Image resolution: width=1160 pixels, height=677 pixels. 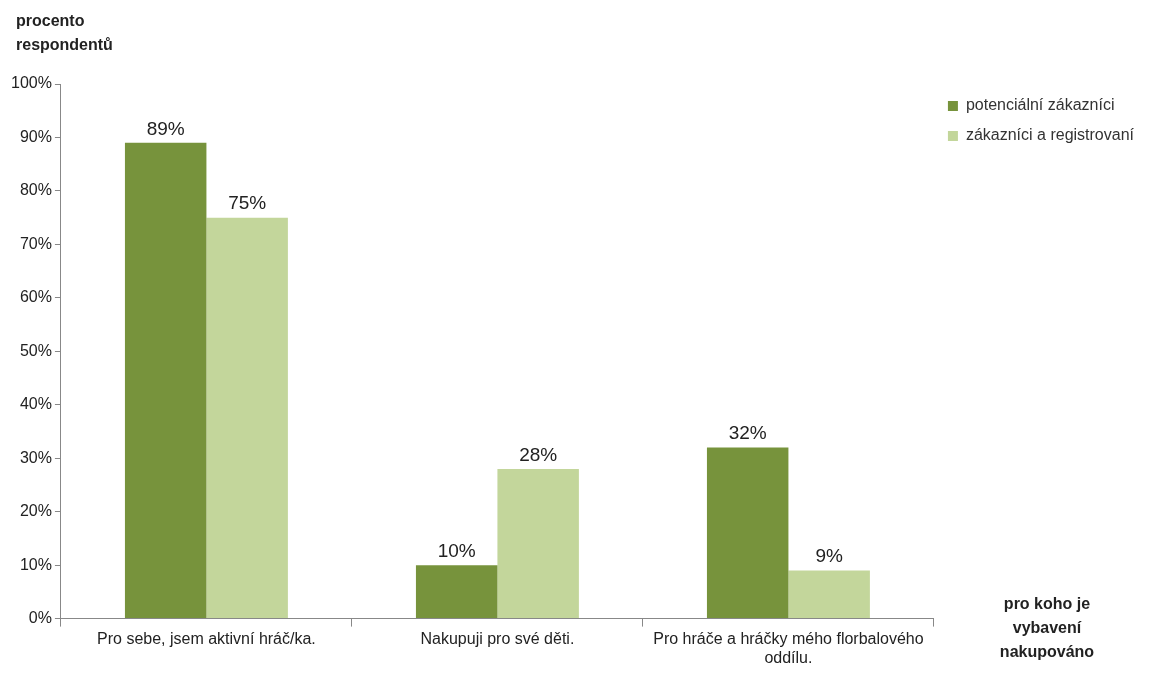 What do you see at coordinates (206, 638) in the screenshot?
I see `x-tick-label: Pro sebe, jsem aktivní hráč/ka.` at bounding box center [206, 638].